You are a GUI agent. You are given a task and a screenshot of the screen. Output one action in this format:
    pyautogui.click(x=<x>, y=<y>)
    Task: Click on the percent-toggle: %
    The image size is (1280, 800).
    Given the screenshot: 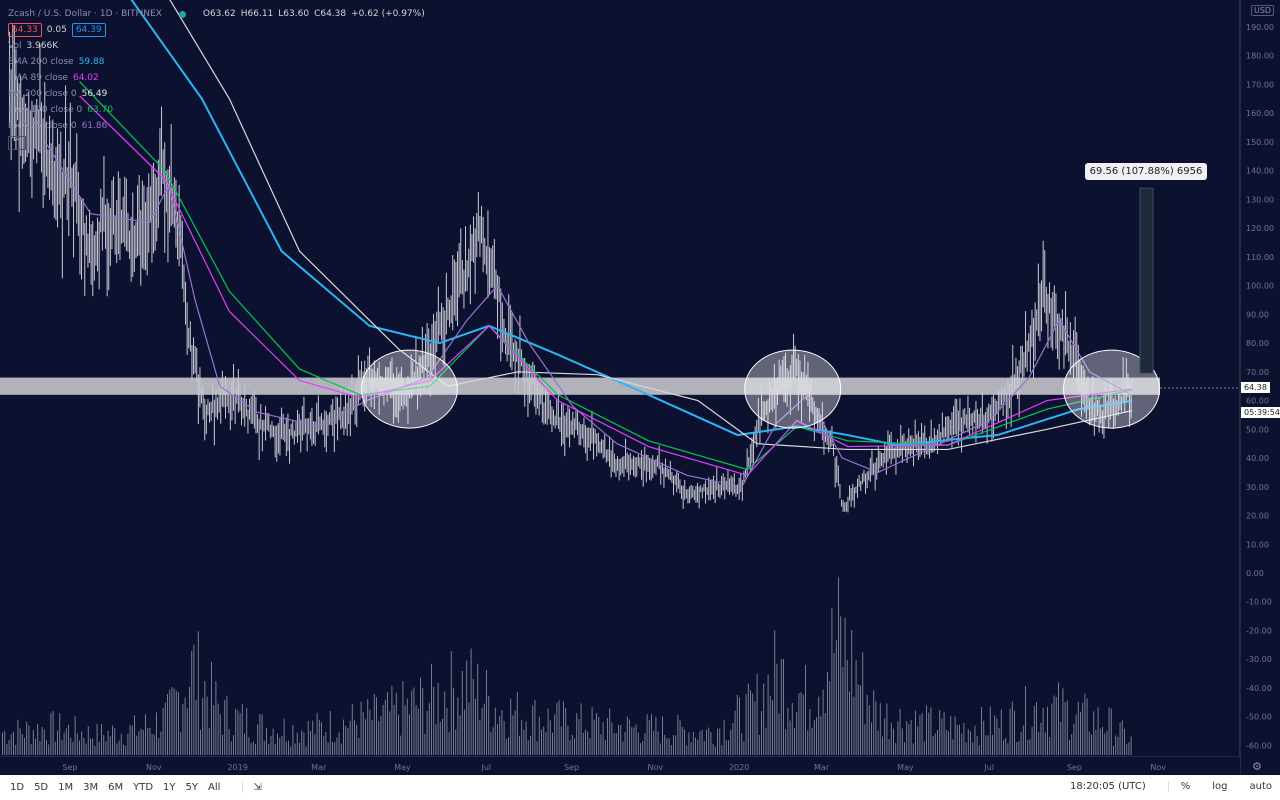 What is the action you would take?
    pyautogui.click(x=1178, y=786)
    